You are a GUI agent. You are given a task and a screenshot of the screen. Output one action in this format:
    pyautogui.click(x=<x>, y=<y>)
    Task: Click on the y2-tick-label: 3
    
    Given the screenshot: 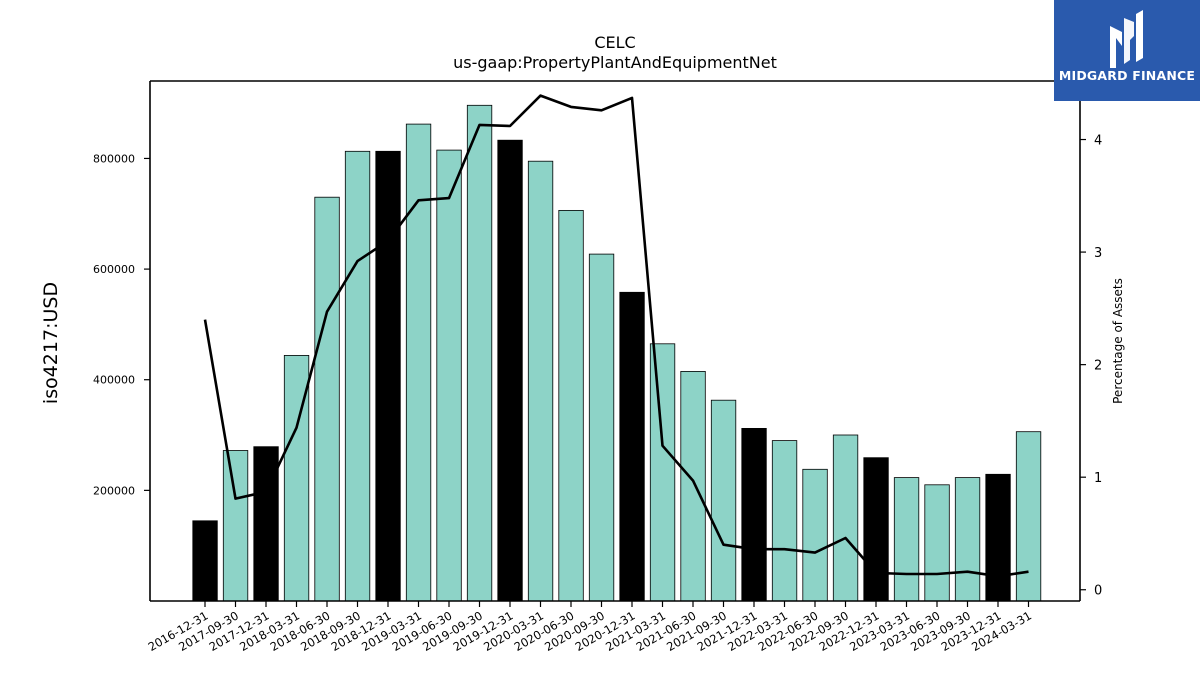 What is the action you would take?
    pyautogui.click(x=1098, y=253)
    